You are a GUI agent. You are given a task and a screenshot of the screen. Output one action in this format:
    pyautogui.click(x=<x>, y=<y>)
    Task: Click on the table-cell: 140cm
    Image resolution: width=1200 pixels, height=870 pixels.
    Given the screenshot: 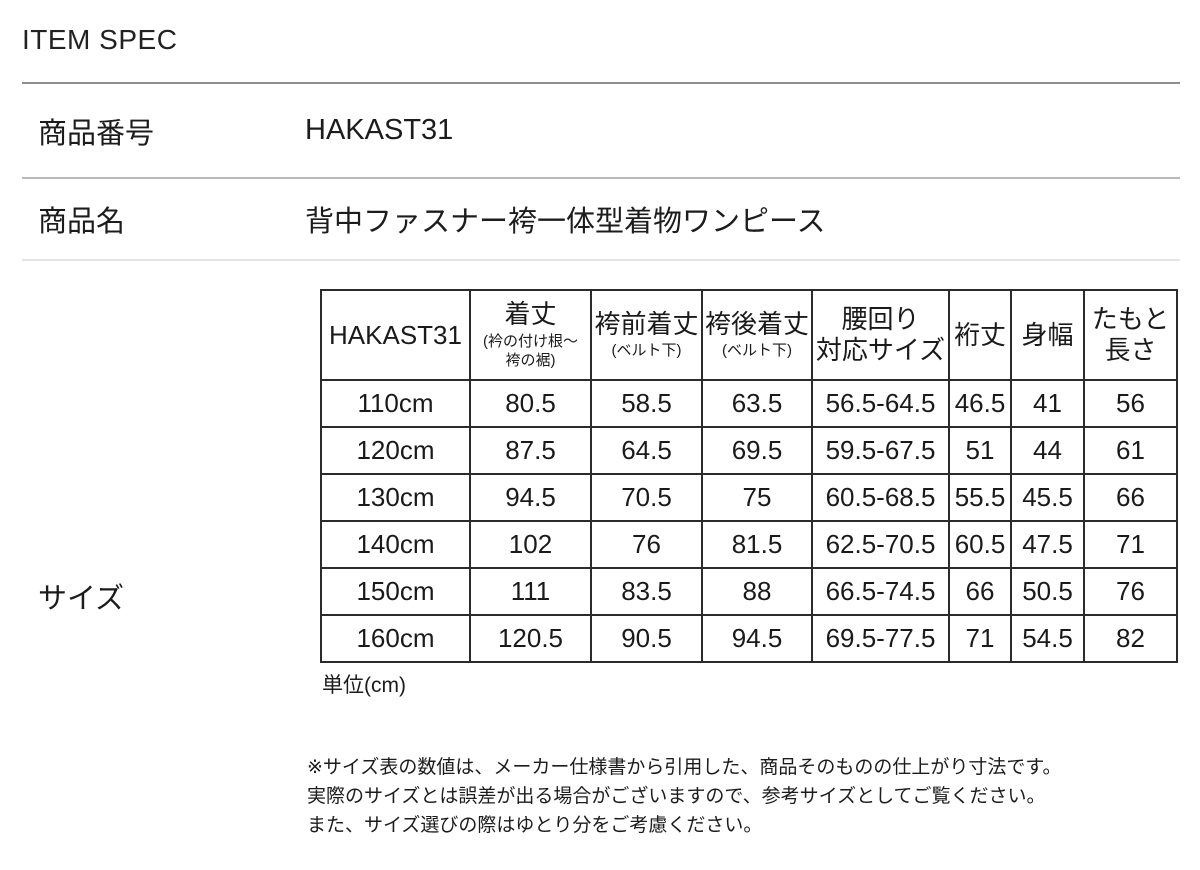 What is the action you would take?
    pyautogui.click(x=395, y=544)
    